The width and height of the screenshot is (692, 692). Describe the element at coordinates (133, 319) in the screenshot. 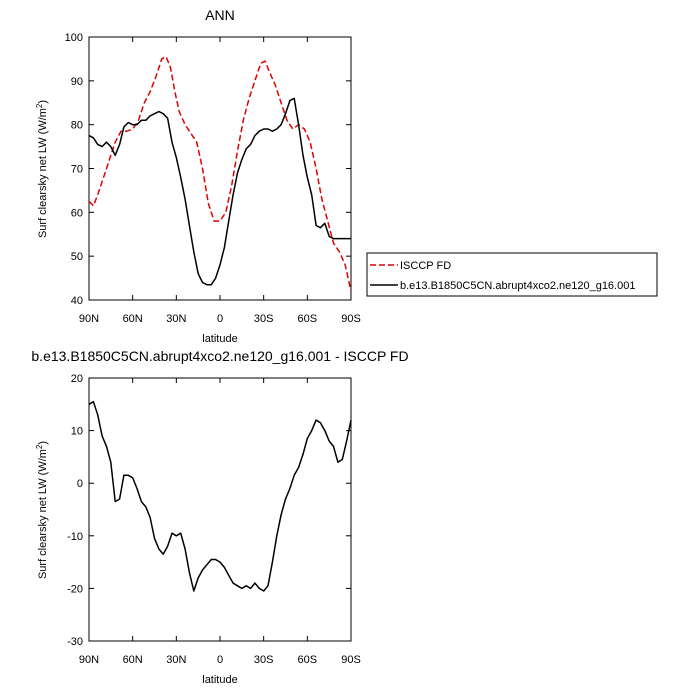

I see `top-x-tick-label: 60N` at that location.